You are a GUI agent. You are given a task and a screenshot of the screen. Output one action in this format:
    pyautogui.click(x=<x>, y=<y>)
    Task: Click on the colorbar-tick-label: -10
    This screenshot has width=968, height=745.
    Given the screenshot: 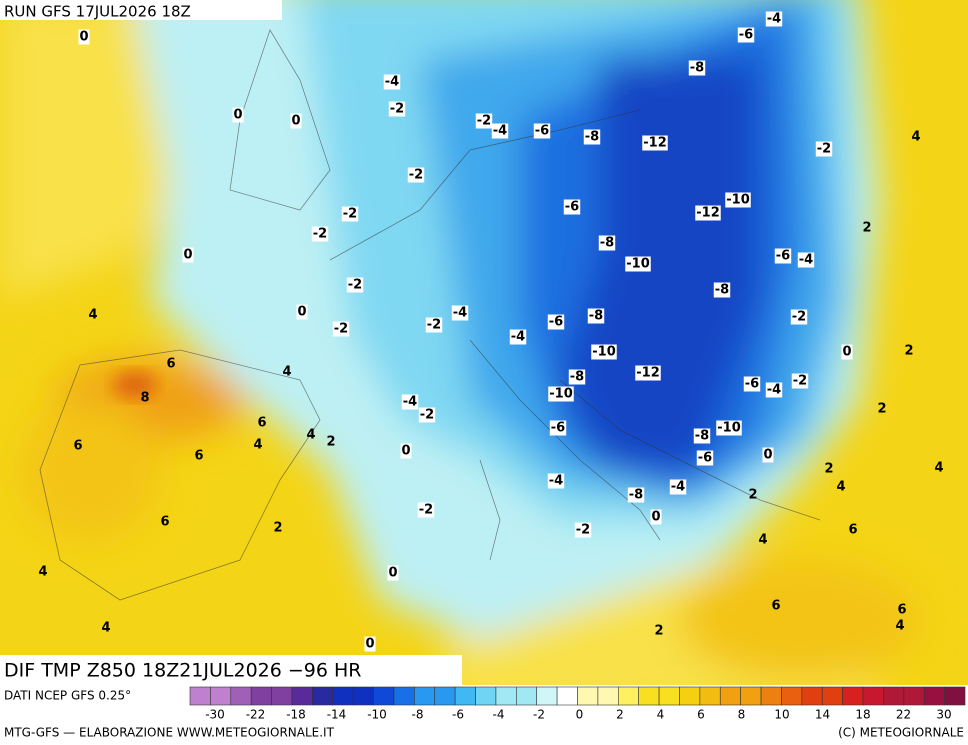 What is the action you would take?
    pyautogui.click(x=377, y=715)
    